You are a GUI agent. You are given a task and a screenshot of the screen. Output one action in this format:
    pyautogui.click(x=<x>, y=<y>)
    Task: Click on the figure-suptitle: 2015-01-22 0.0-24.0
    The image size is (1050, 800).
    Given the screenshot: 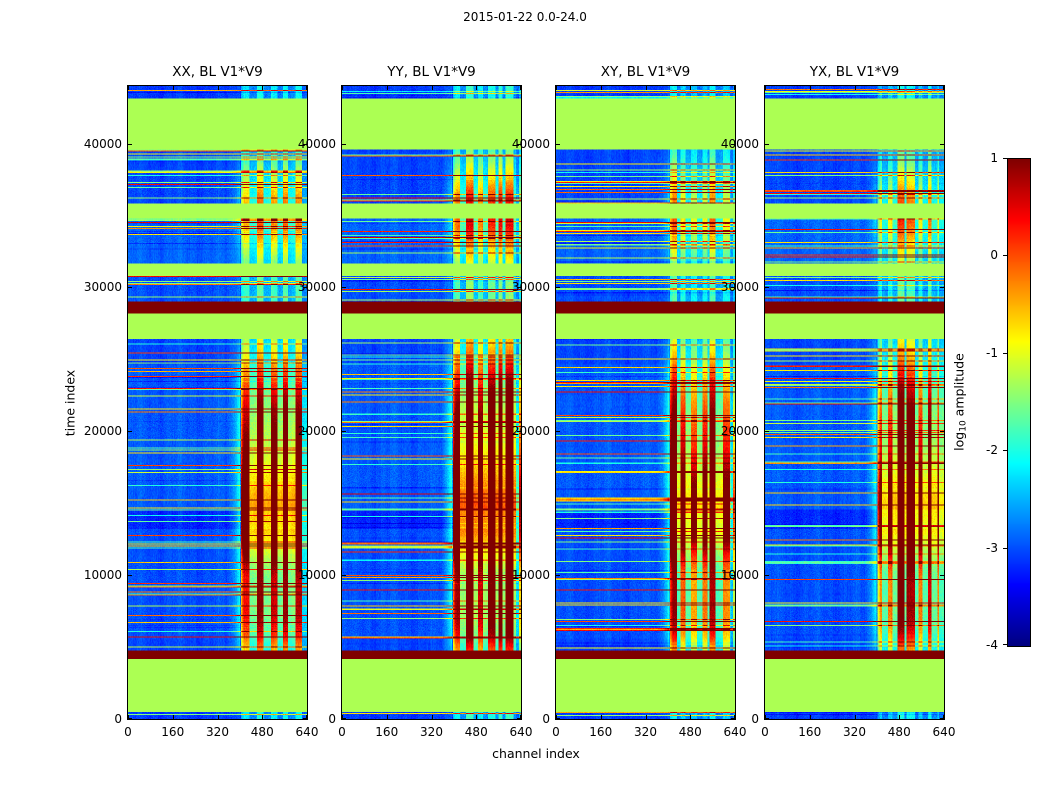 What is the action you would take?
    pyautogui.click(x=525, y=17)
    